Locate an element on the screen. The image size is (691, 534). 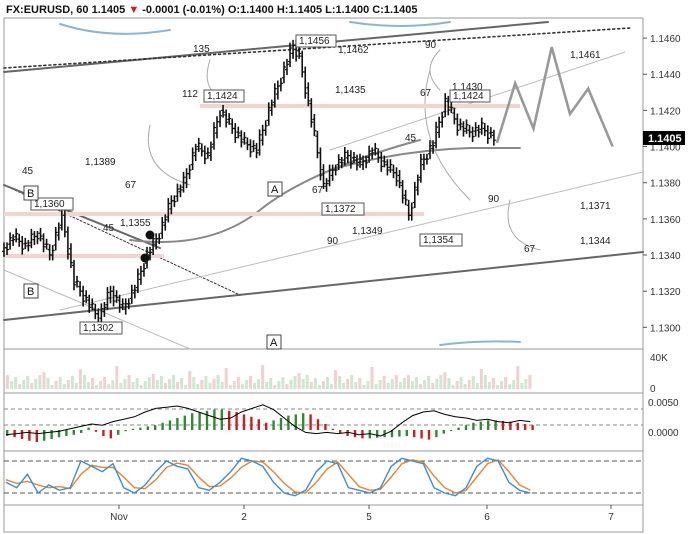
price-tick-label: 1.1380 is located at coordinates (665, 184).